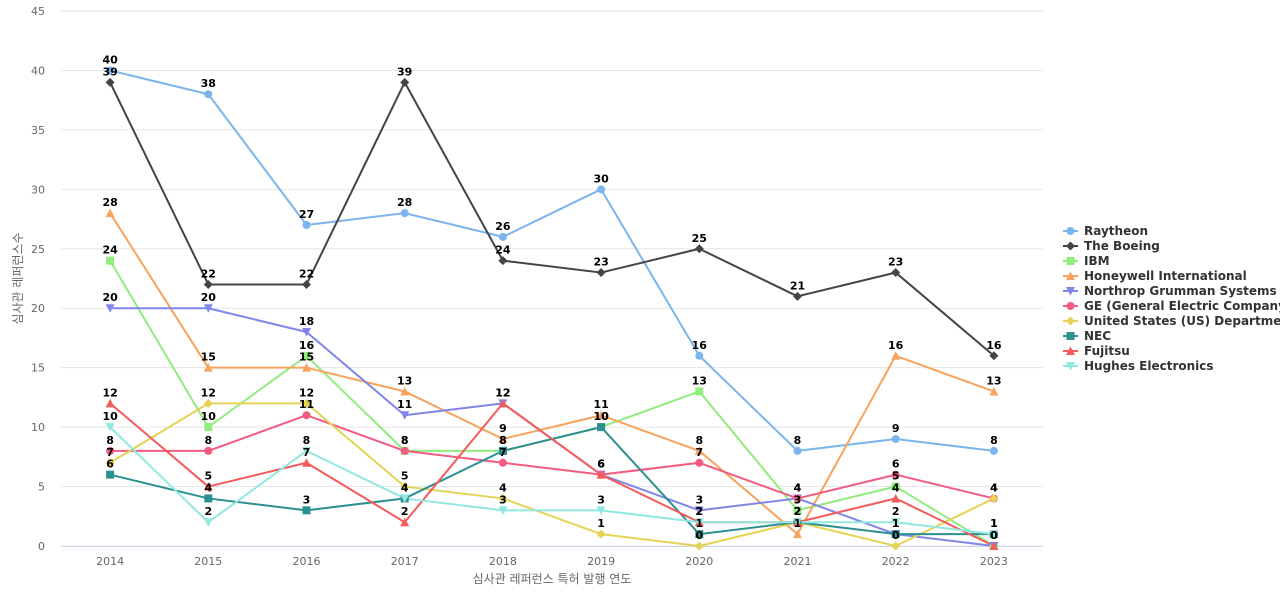 The image size is (1280, 600). I want to click on legend-item: Hughes Electronics, so click(1138, 366).